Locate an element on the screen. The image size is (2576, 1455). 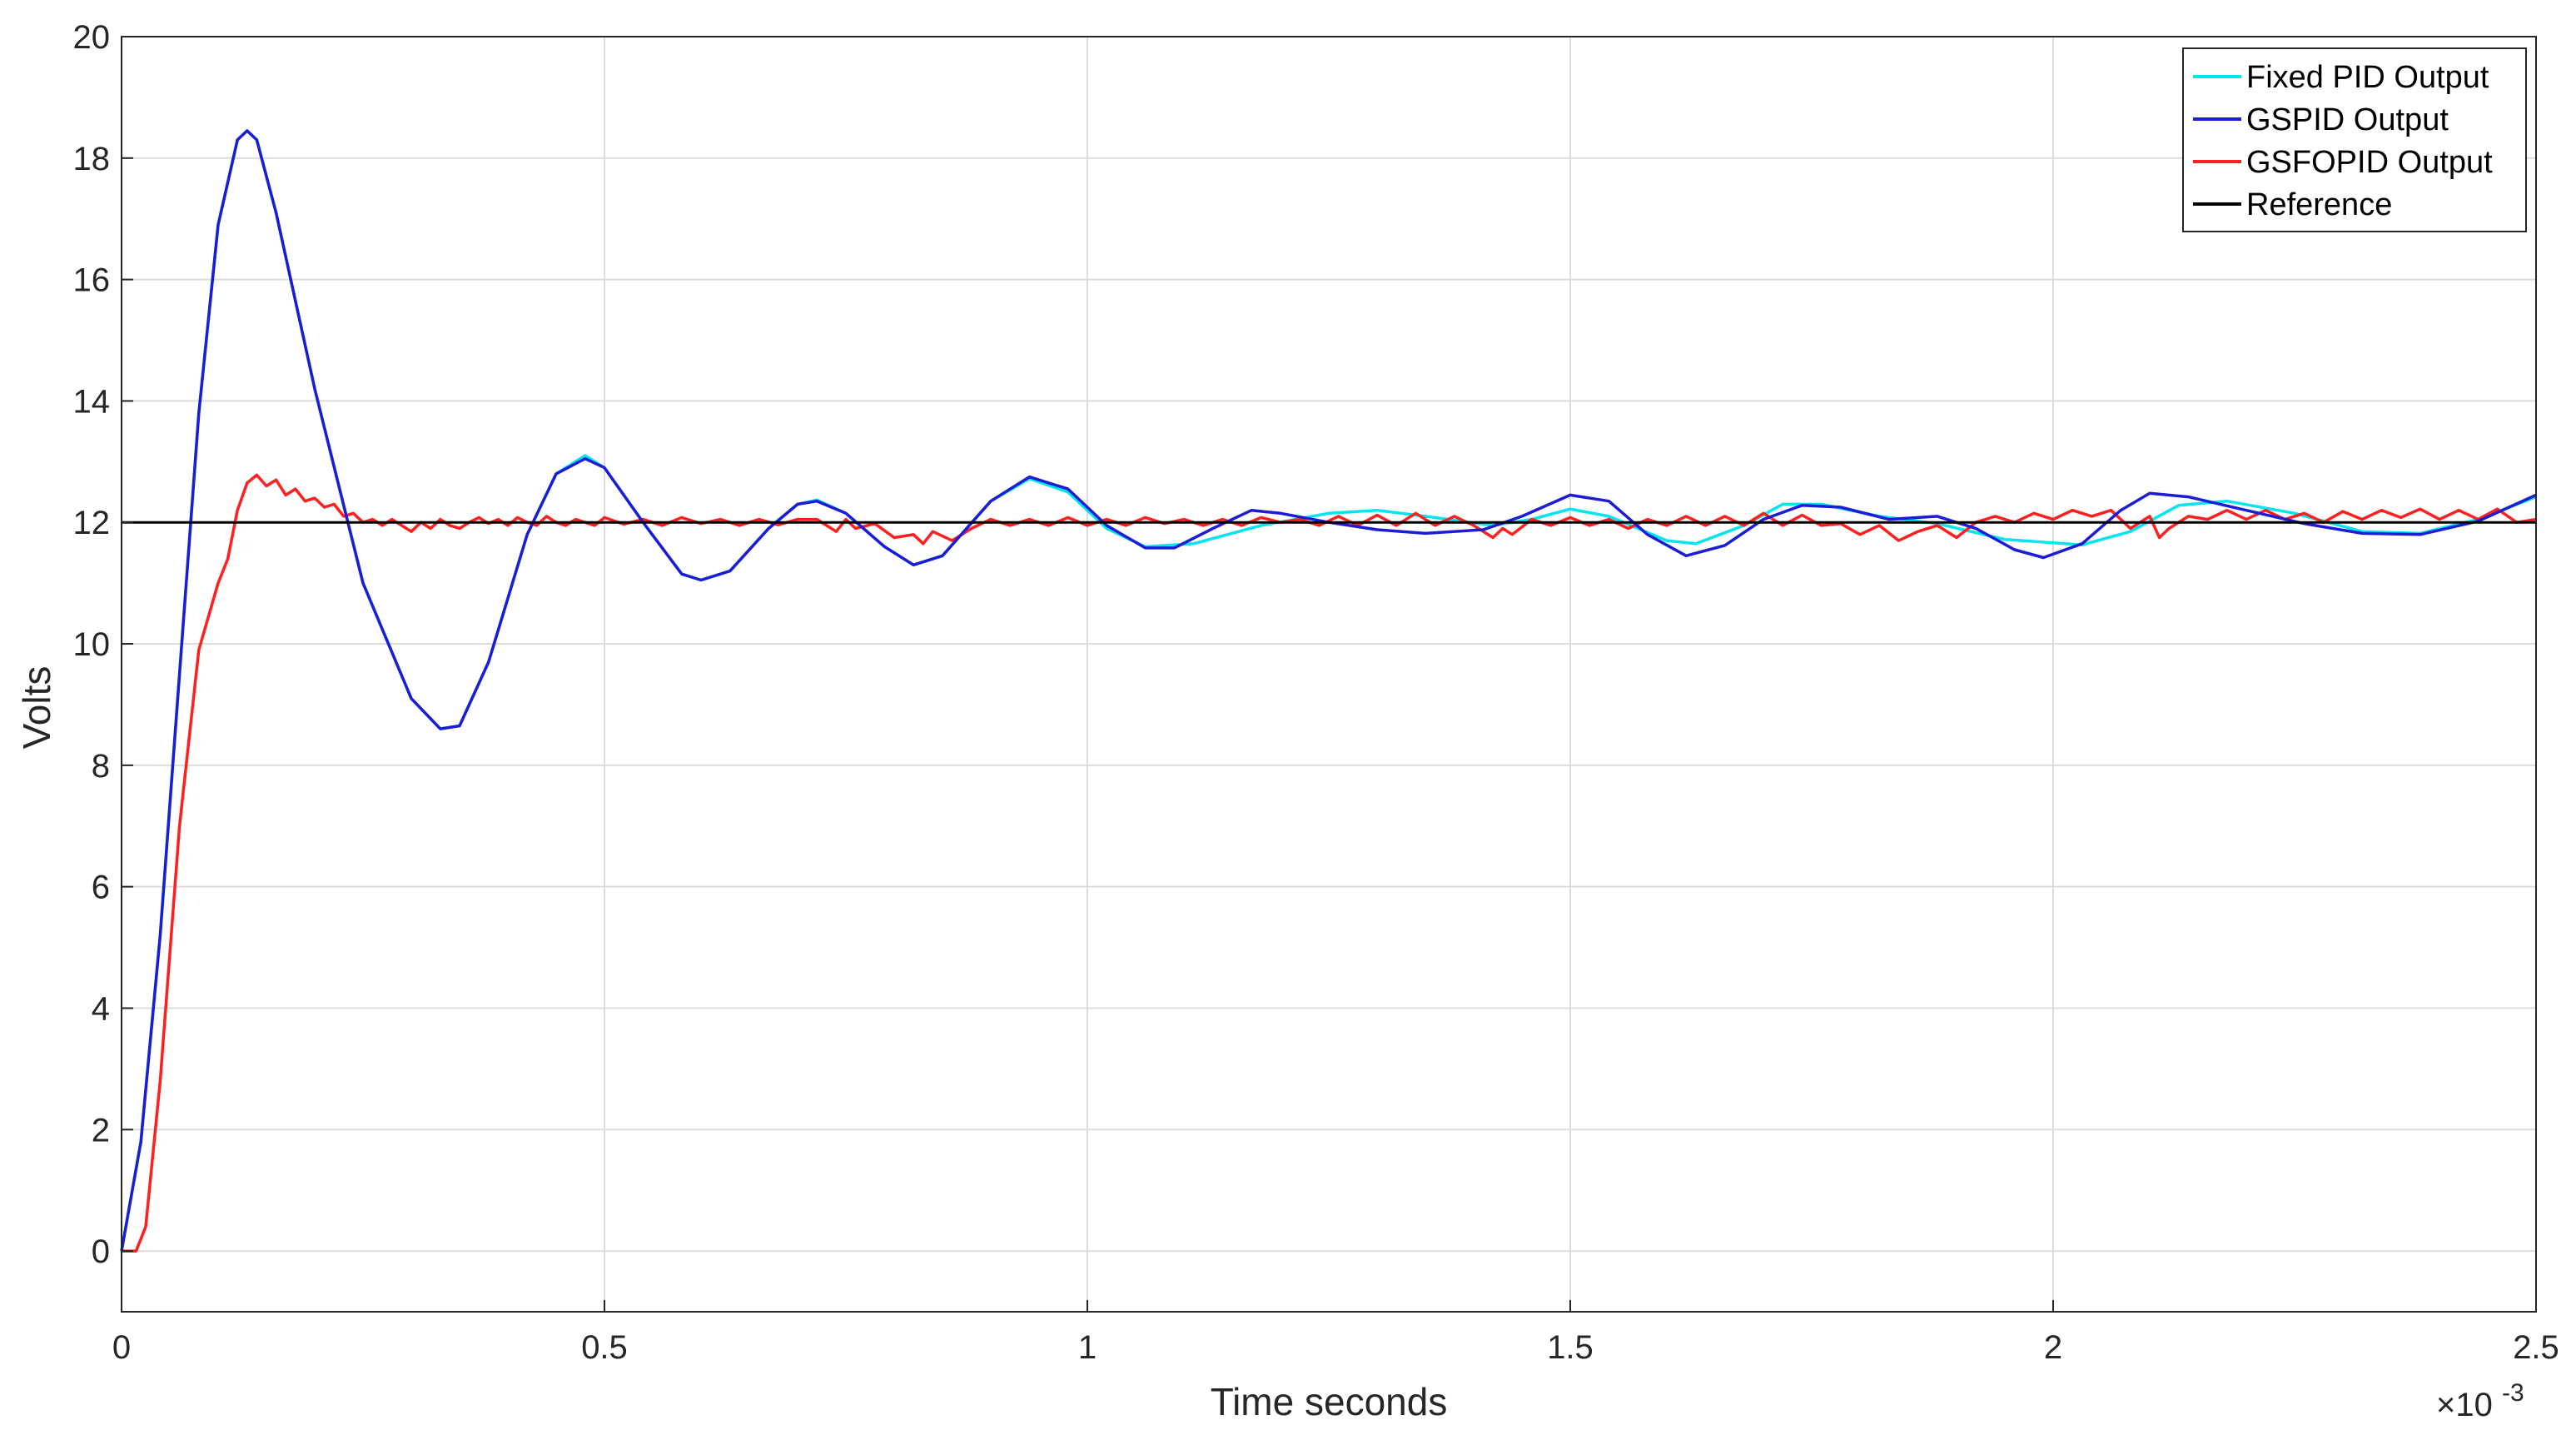
legend-entry: GSPID Output is located at coordinates (2321, 120).